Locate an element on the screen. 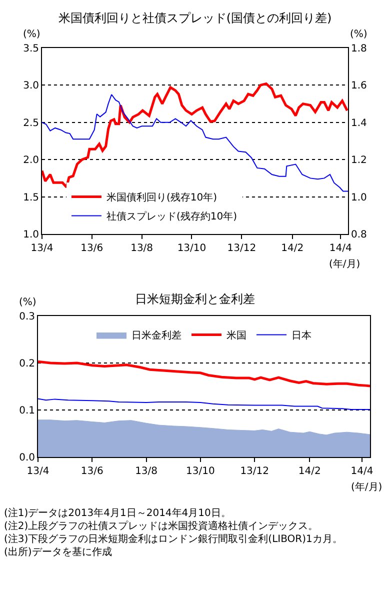 The height and width of the screenshot is (593, 390). y-tick-label: 0.0 is located at coordinates (27, 458).